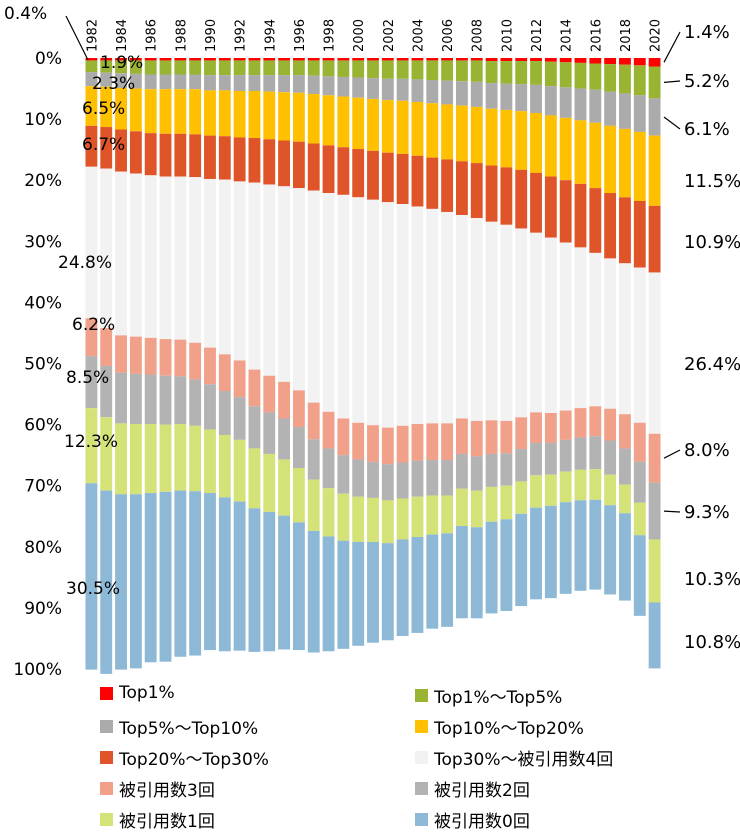 This screenshot has height=832, width=740. What do you see at coordinates (43, 426) in the screenshot?
I see `y-tick-label: 60%` at bounding box center [43, 426].